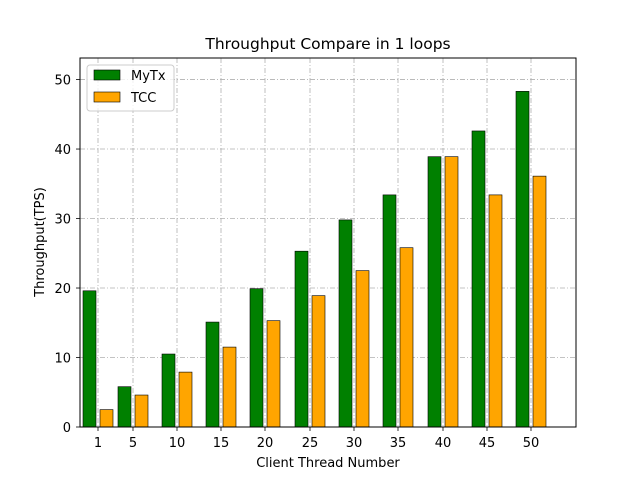 This screenshot has height=480, width=640. What do you see at coordinates (130, 88) in the screenshot?
I see `legend: MyTx TCC` at bounding box center [130, 88].